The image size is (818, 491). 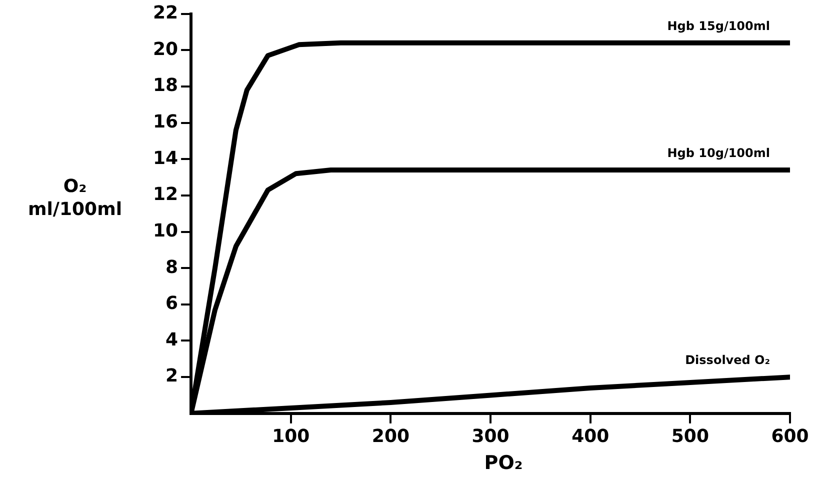 I want to click on y-tick-label: 2, so click(x=172, y=376).